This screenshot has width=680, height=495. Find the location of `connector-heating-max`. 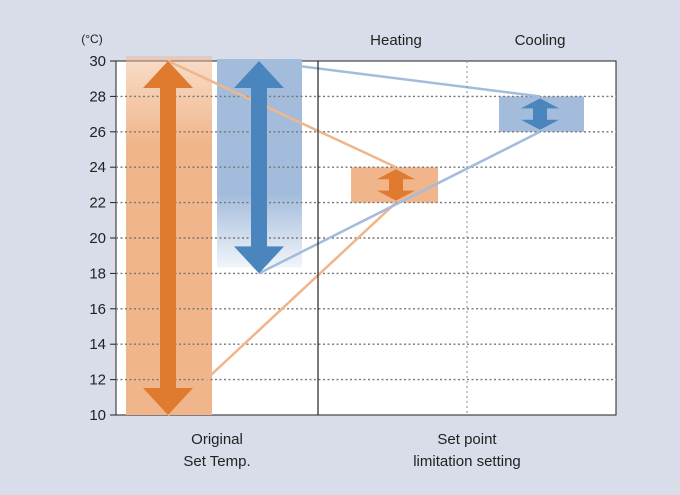

connector-heating-max is located at coordinates (282, 114).